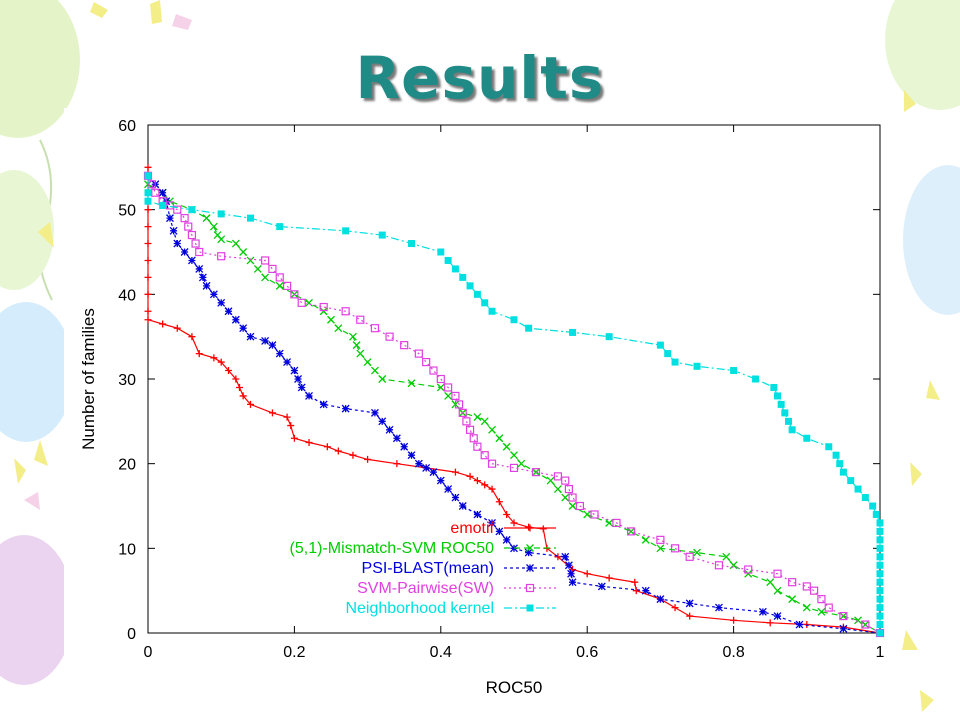  I want to click on balloon-blue-left, so click(37, 372).